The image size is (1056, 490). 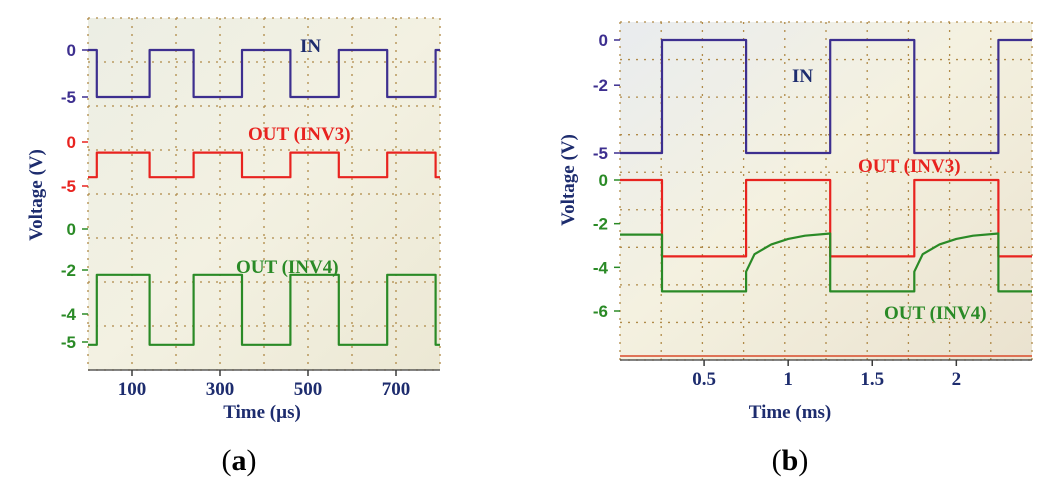 I want to click on x-axis-label-b: Time (ms), so click(x=790, y=412).